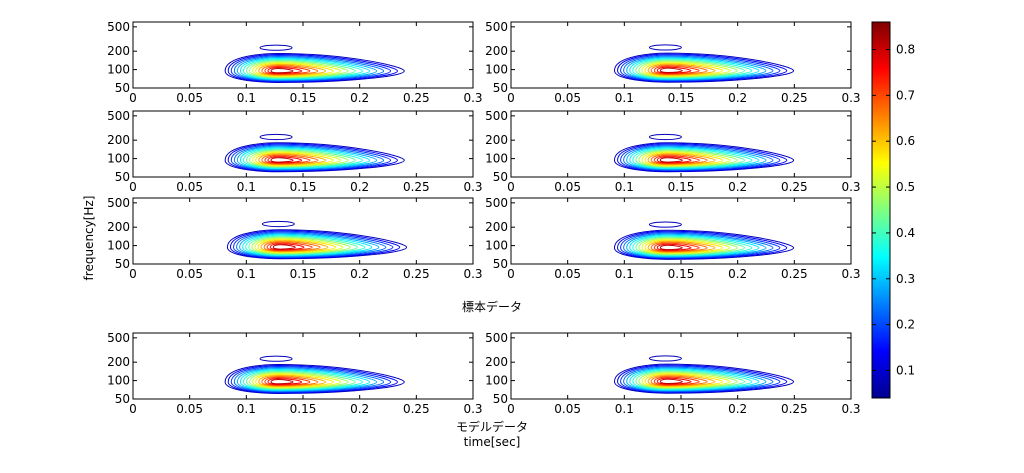 This screenshot has height=473, width=1024. Describe the element at coordinates (500, 177) in the screenshot. I see `y-tick-label: 50` at that location.